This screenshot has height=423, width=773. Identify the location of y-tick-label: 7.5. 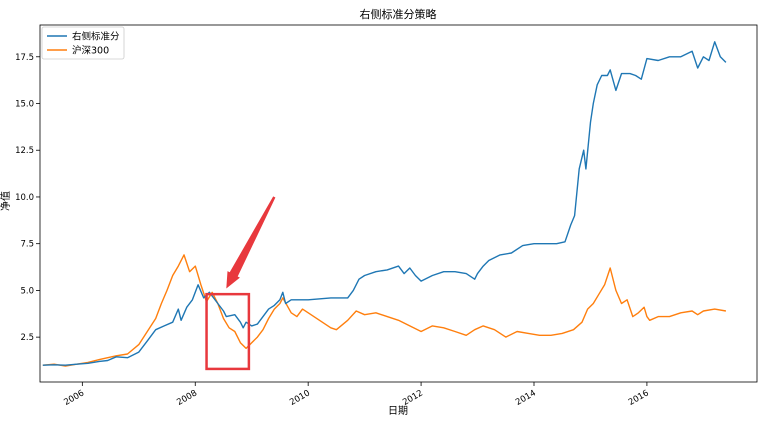
(27, 245).